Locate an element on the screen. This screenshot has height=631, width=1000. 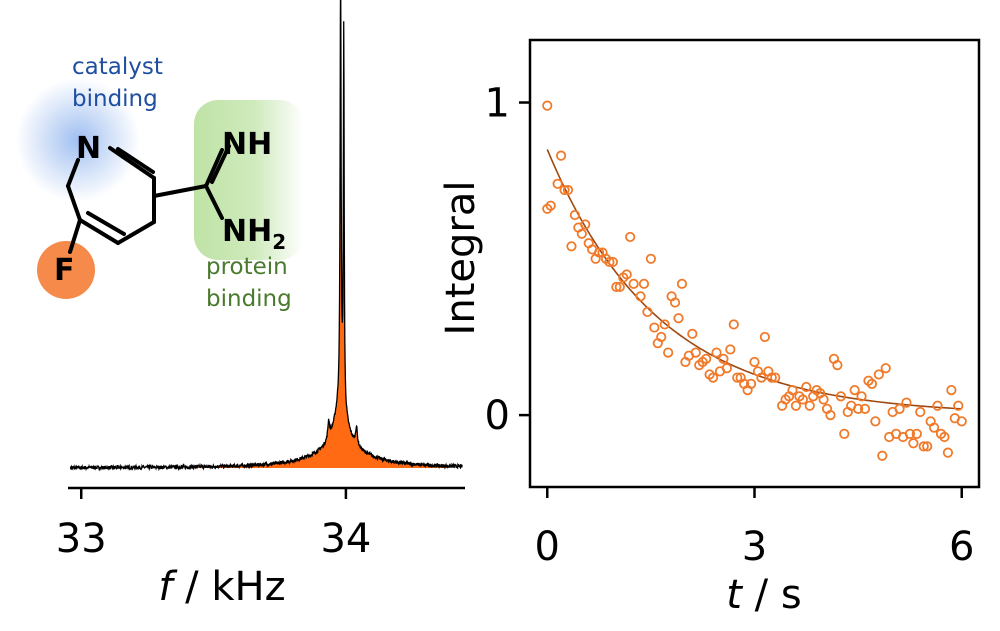
atom-n-label: N is located at coordinates (88, 148).